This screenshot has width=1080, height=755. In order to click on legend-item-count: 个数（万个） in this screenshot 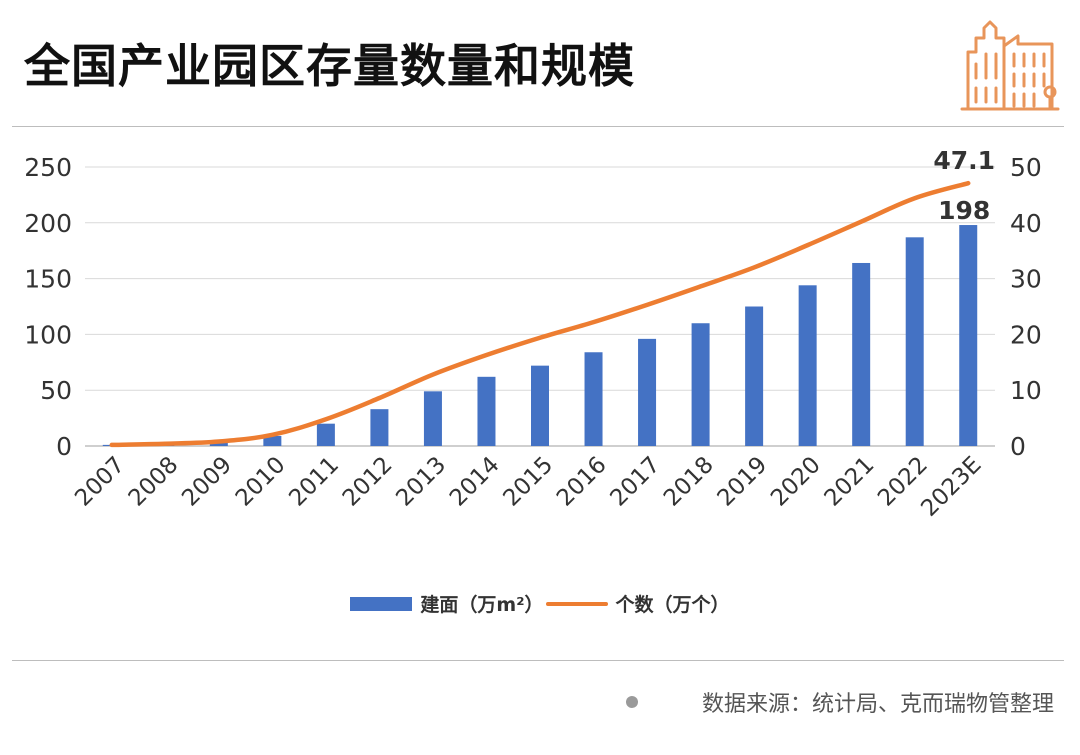, I will do `click(637, 603)`.